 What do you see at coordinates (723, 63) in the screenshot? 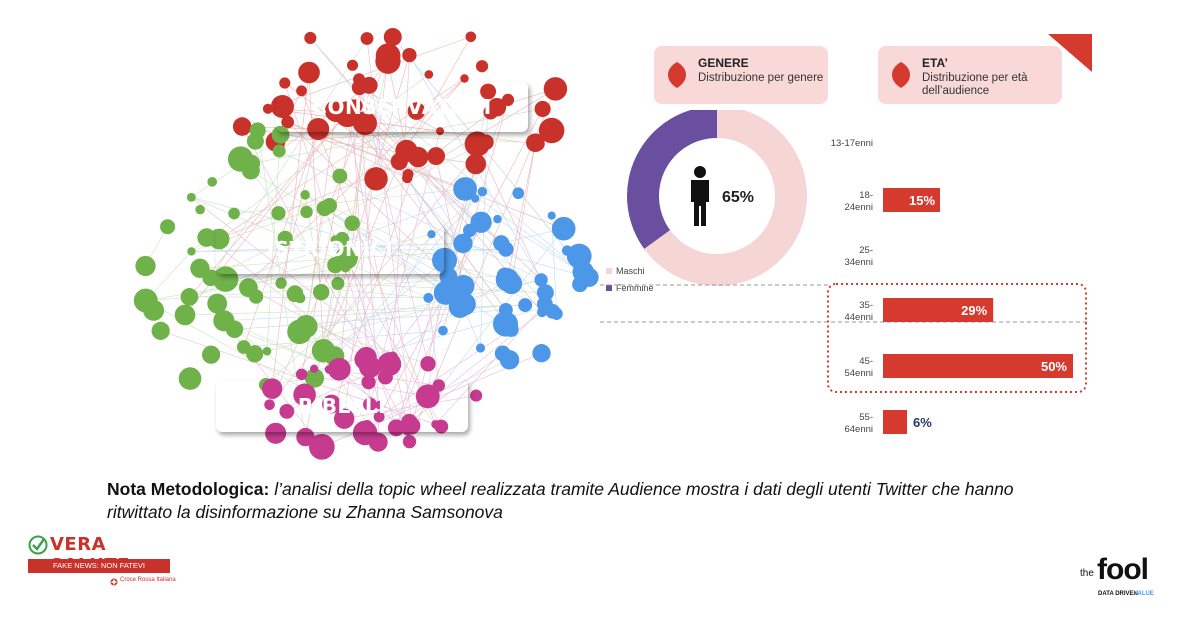
I see `gender-panel-title: GENERE` at bounding box center [723, 63].